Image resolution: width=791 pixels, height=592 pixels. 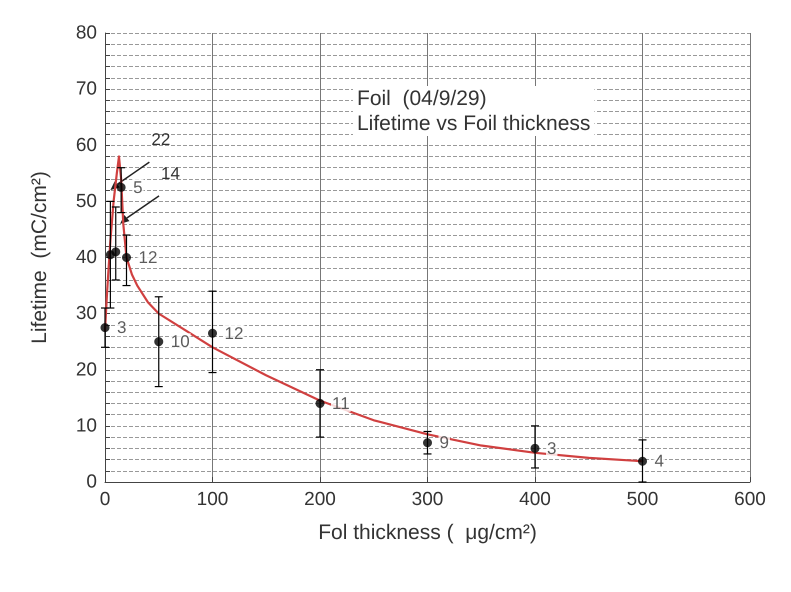 I want to click on annotation: 9, so click(x=444, y=442).